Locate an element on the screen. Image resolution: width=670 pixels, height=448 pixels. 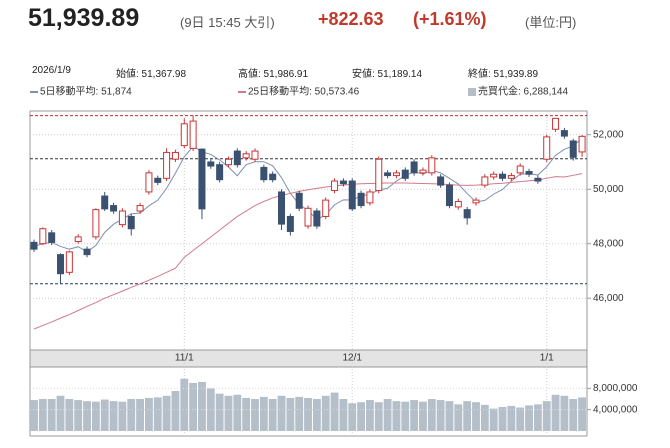
y-tick-label: 50,000 is located at coordinates (608, 189).